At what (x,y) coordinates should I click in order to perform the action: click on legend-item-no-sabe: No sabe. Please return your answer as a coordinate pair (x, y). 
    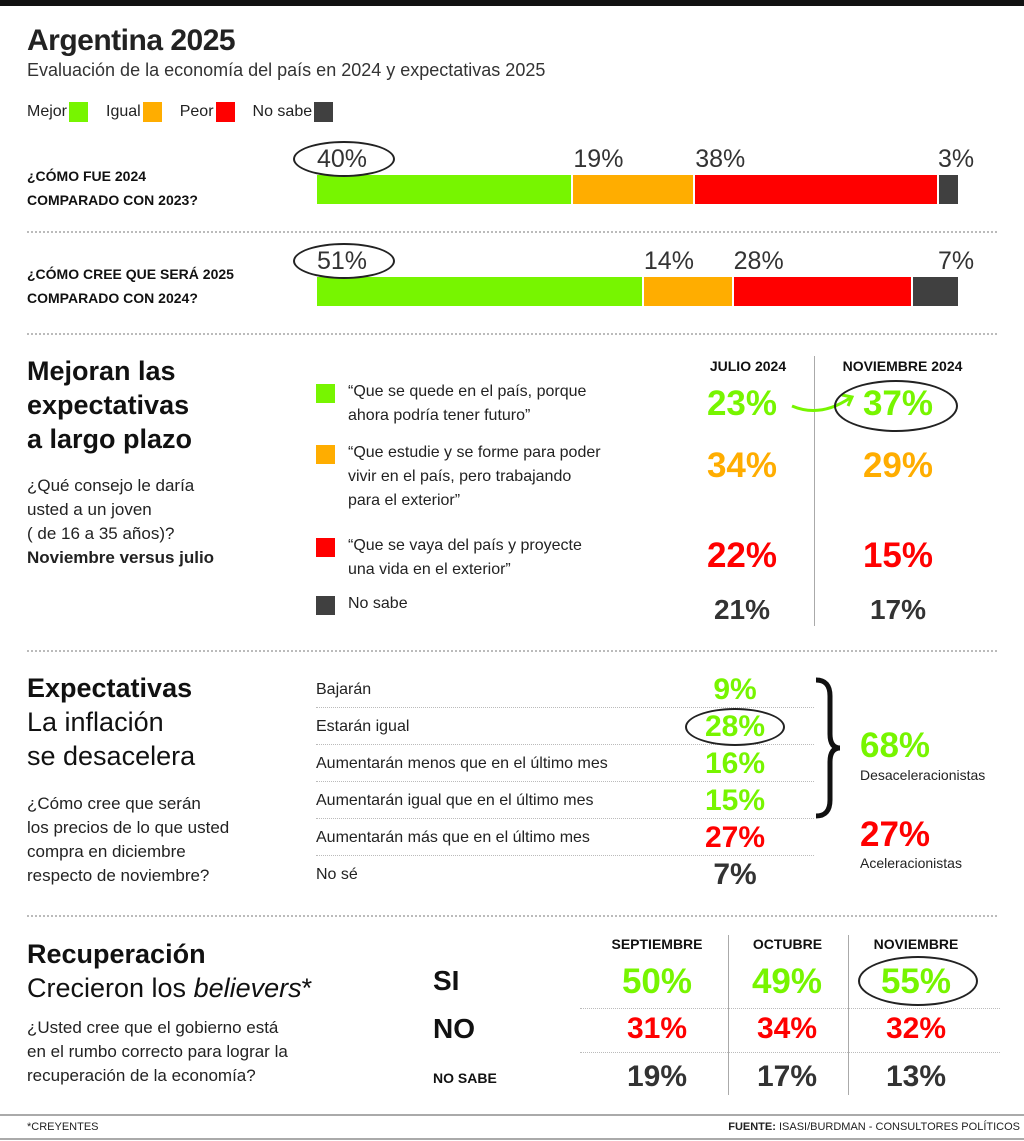
    Looking at the image, I should click on (293, 112).